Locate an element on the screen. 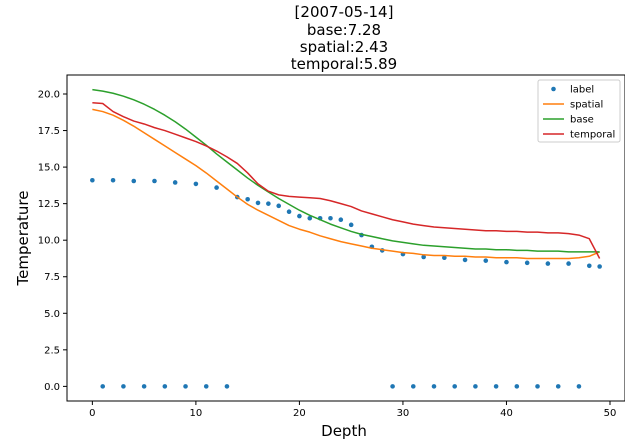 Image resolution: width=625 pixels, height=442 pixels. y-axis-ticks: 0.0 2.5 5.0 7.5 10.0 12.5 15.0 17.5 20.0 is located at coordinates (52, 241).